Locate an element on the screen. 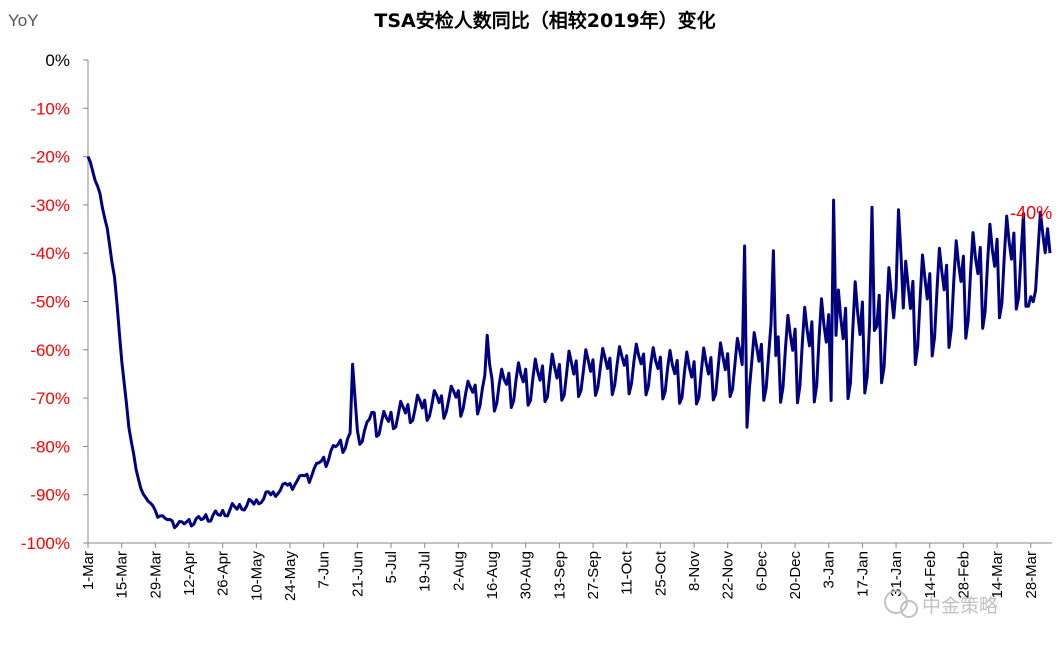 This screenshot has width=1062, height=651. x-tick-label: 3-Jan is located at coordinates (829, 570).